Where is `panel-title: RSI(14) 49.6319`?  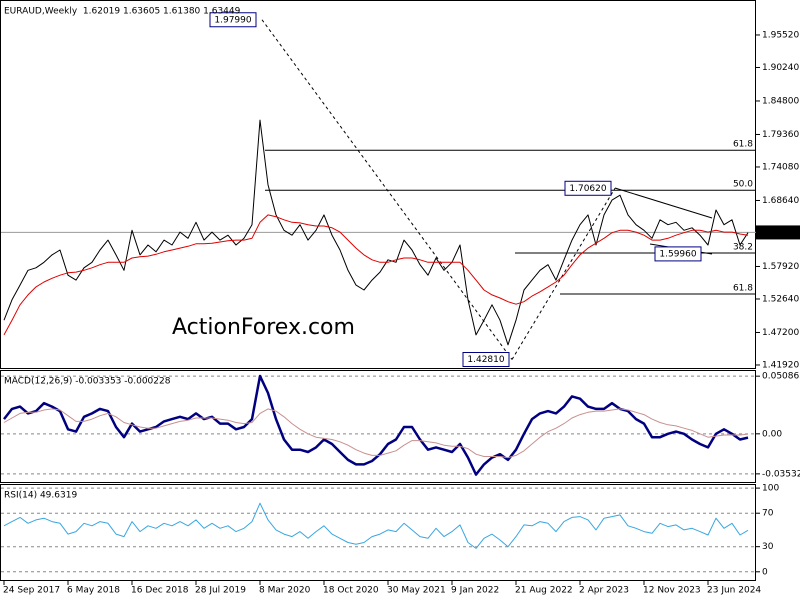 panel-title: RSI(14) 49.6319 is located at coordinates (40, 496).